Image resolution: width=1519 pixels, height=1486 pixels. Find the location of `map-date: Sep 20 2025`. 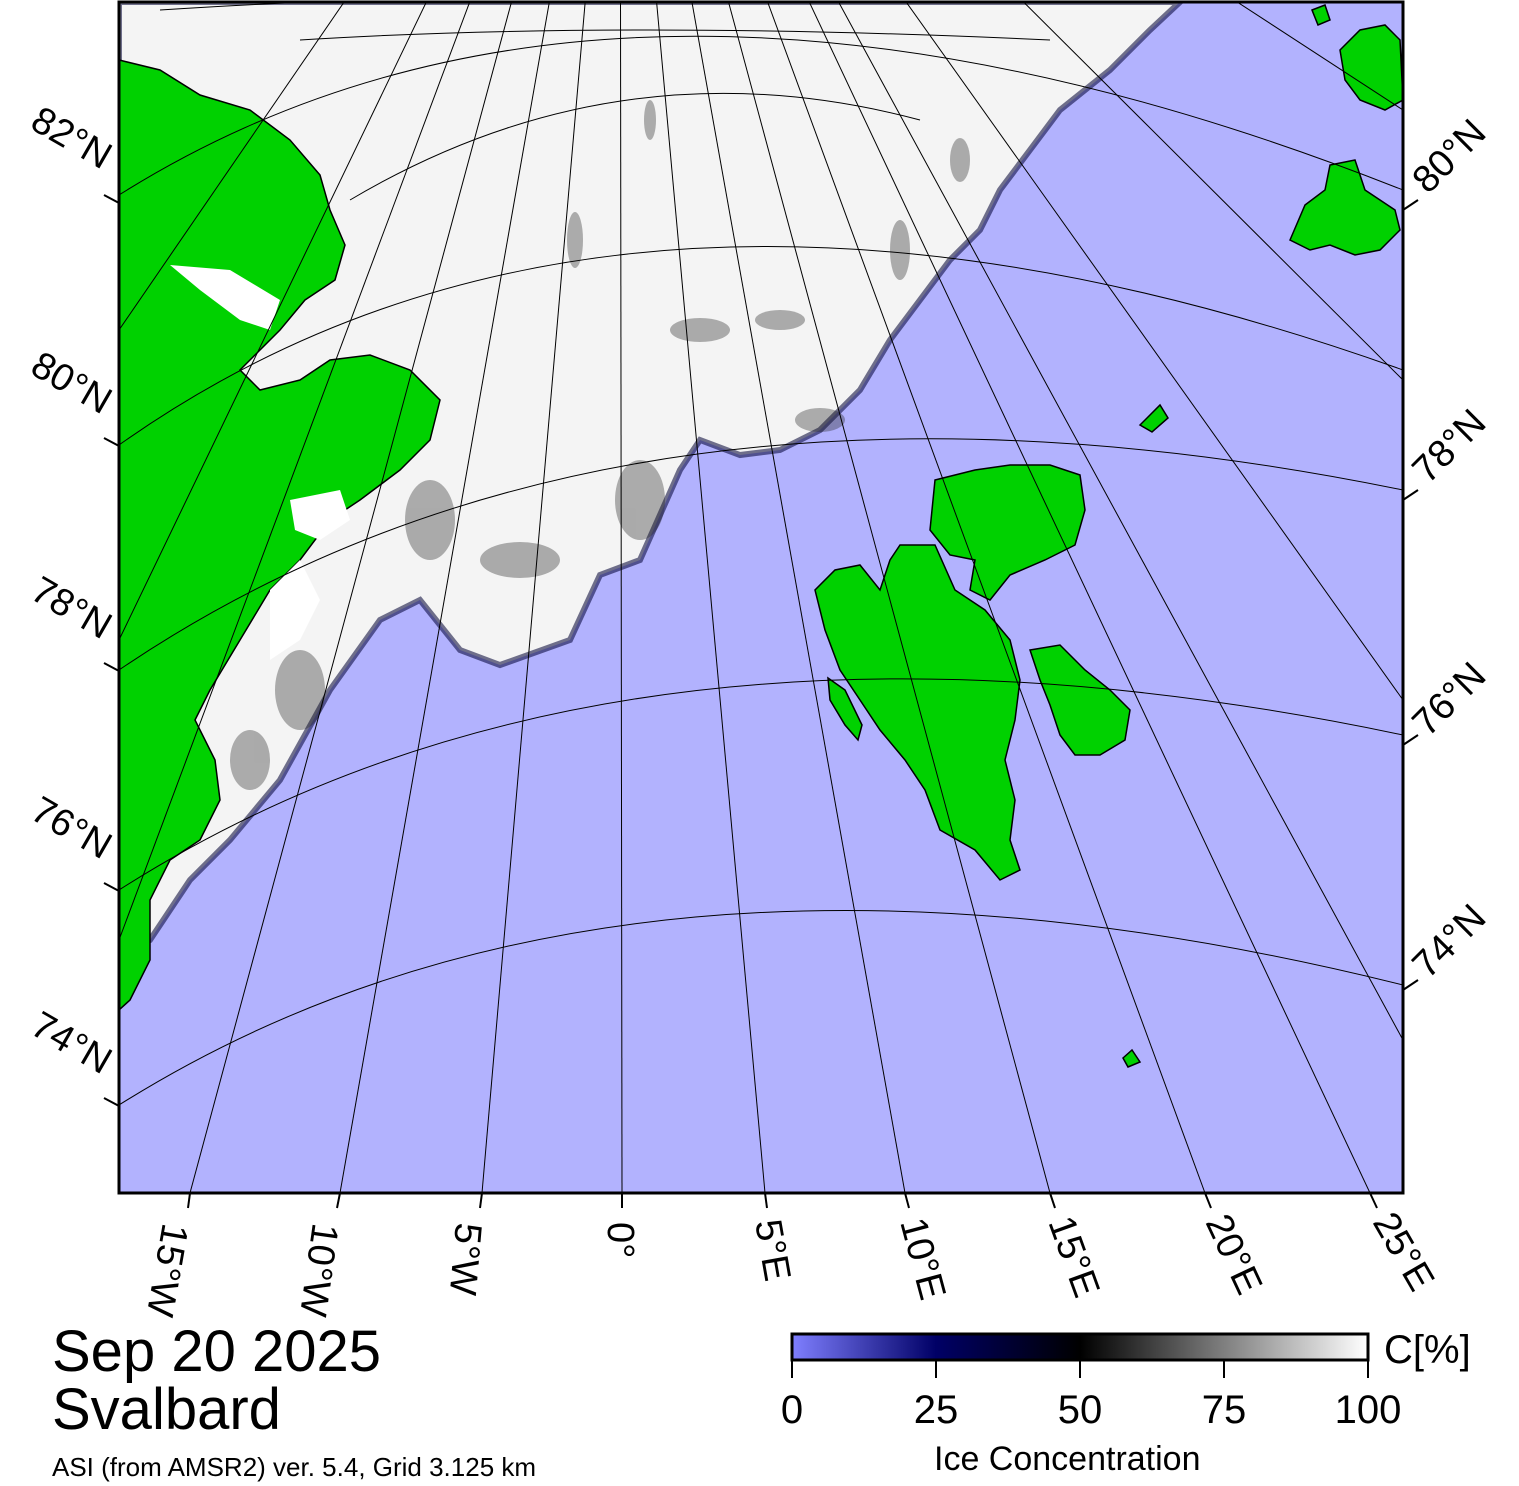

map-date: Sep 20 2025 is located at coordinates (216, 1351).